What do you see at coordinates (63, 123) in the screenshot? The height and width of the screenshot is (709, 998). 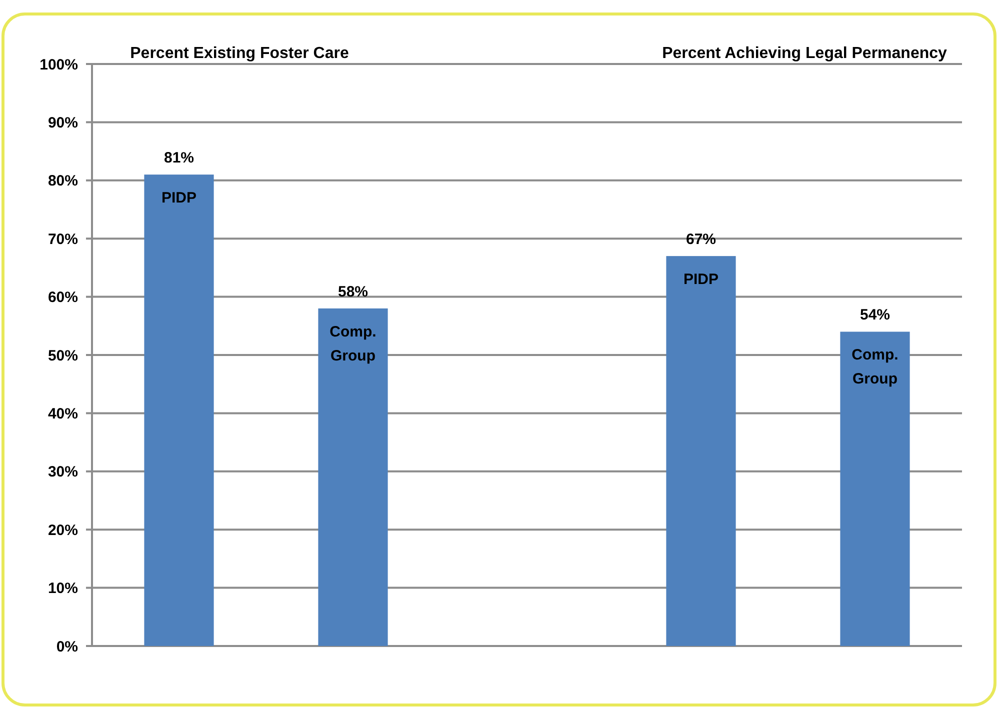 I see `y-tick-label: 90%` at bounding box center [63, 123].